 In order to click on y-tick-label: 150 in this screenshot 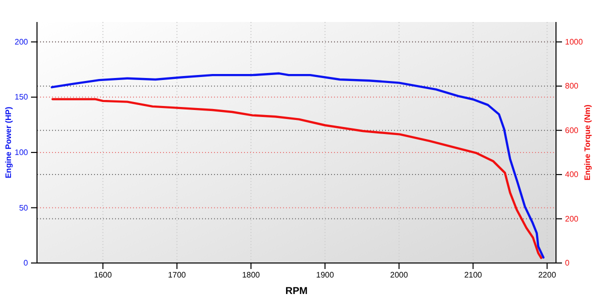, I will do `click(21, 97)`.